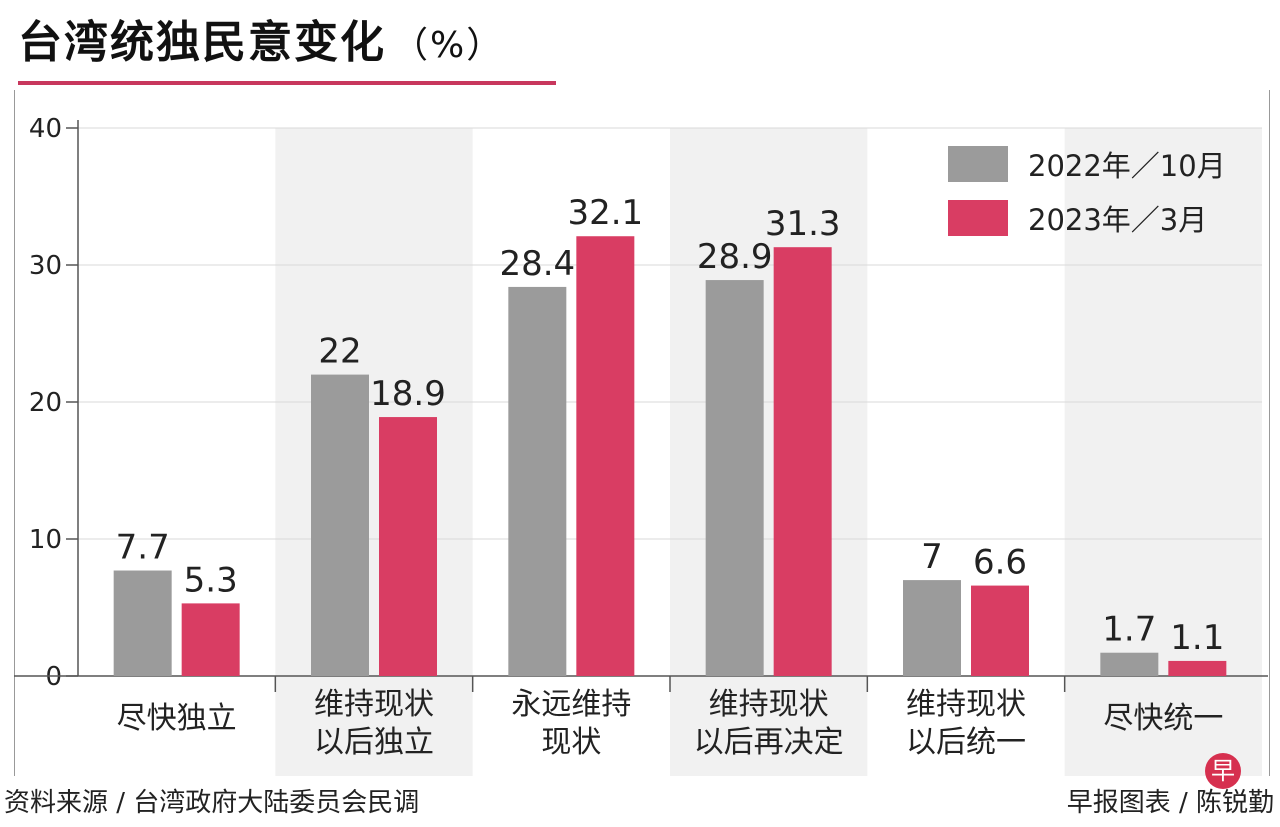 The height and width of the screenshot is (827, 1280). I want to click on value-label: 7.7, so click(143, 548).